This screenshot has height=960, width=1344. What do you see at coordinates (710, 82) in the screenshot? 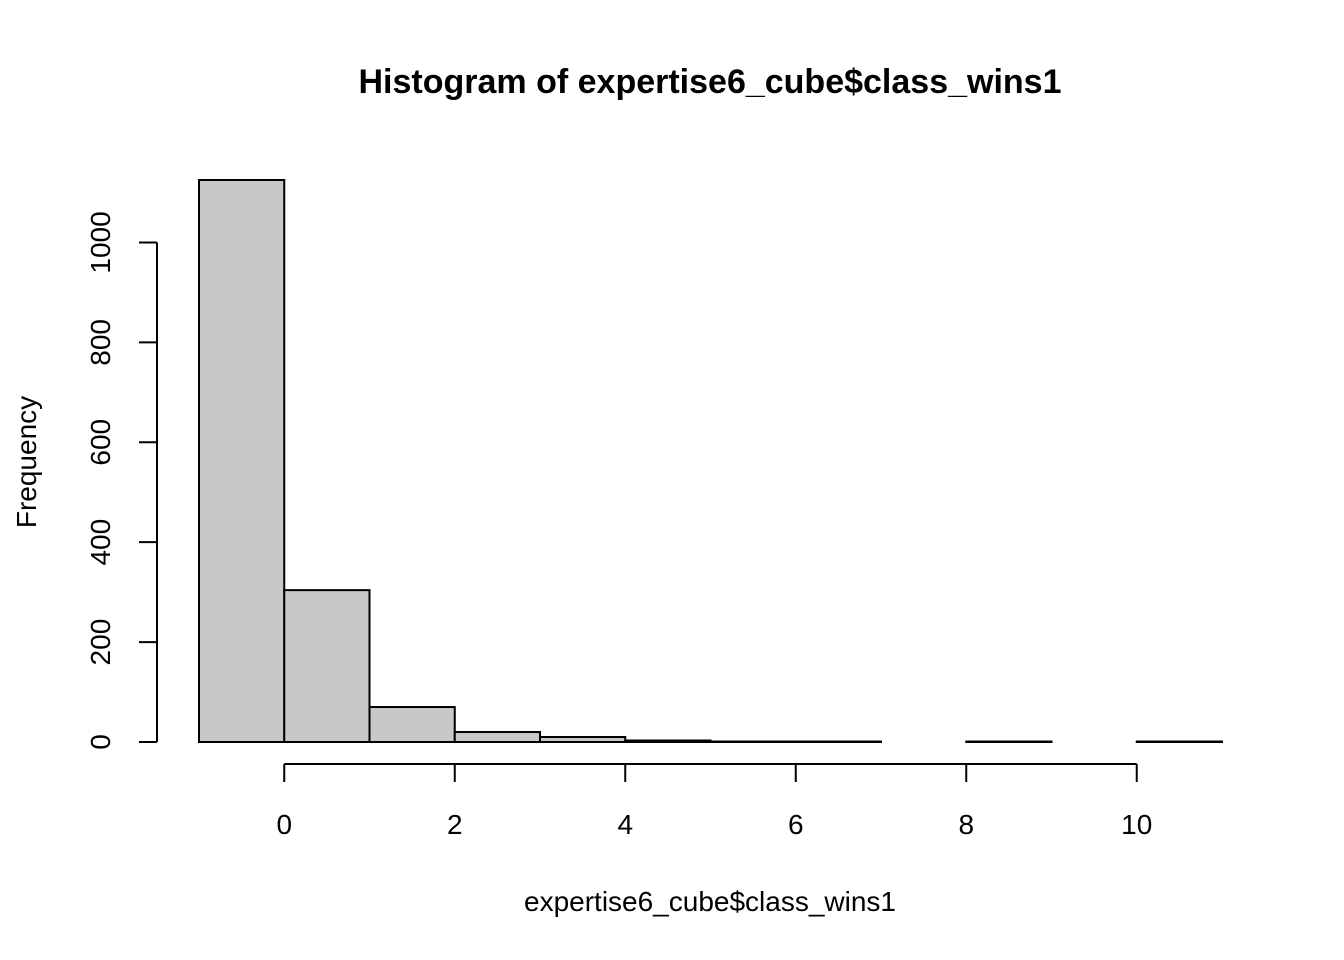
I see `chart-title: Histogram of expertise6_cube$class_wins1` at bounding box center [710, 82].